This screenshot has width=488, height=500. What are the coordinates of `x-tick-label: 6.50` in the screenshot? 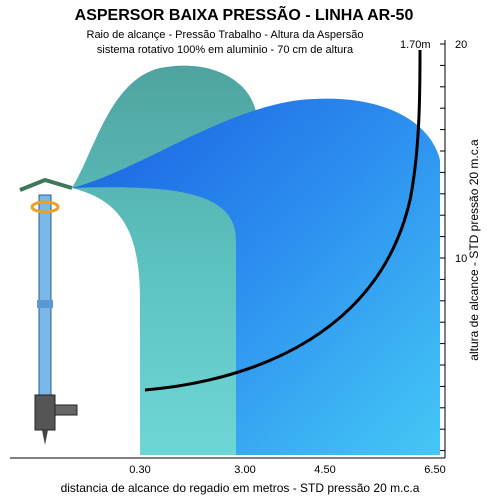 It's located at (434, 470).